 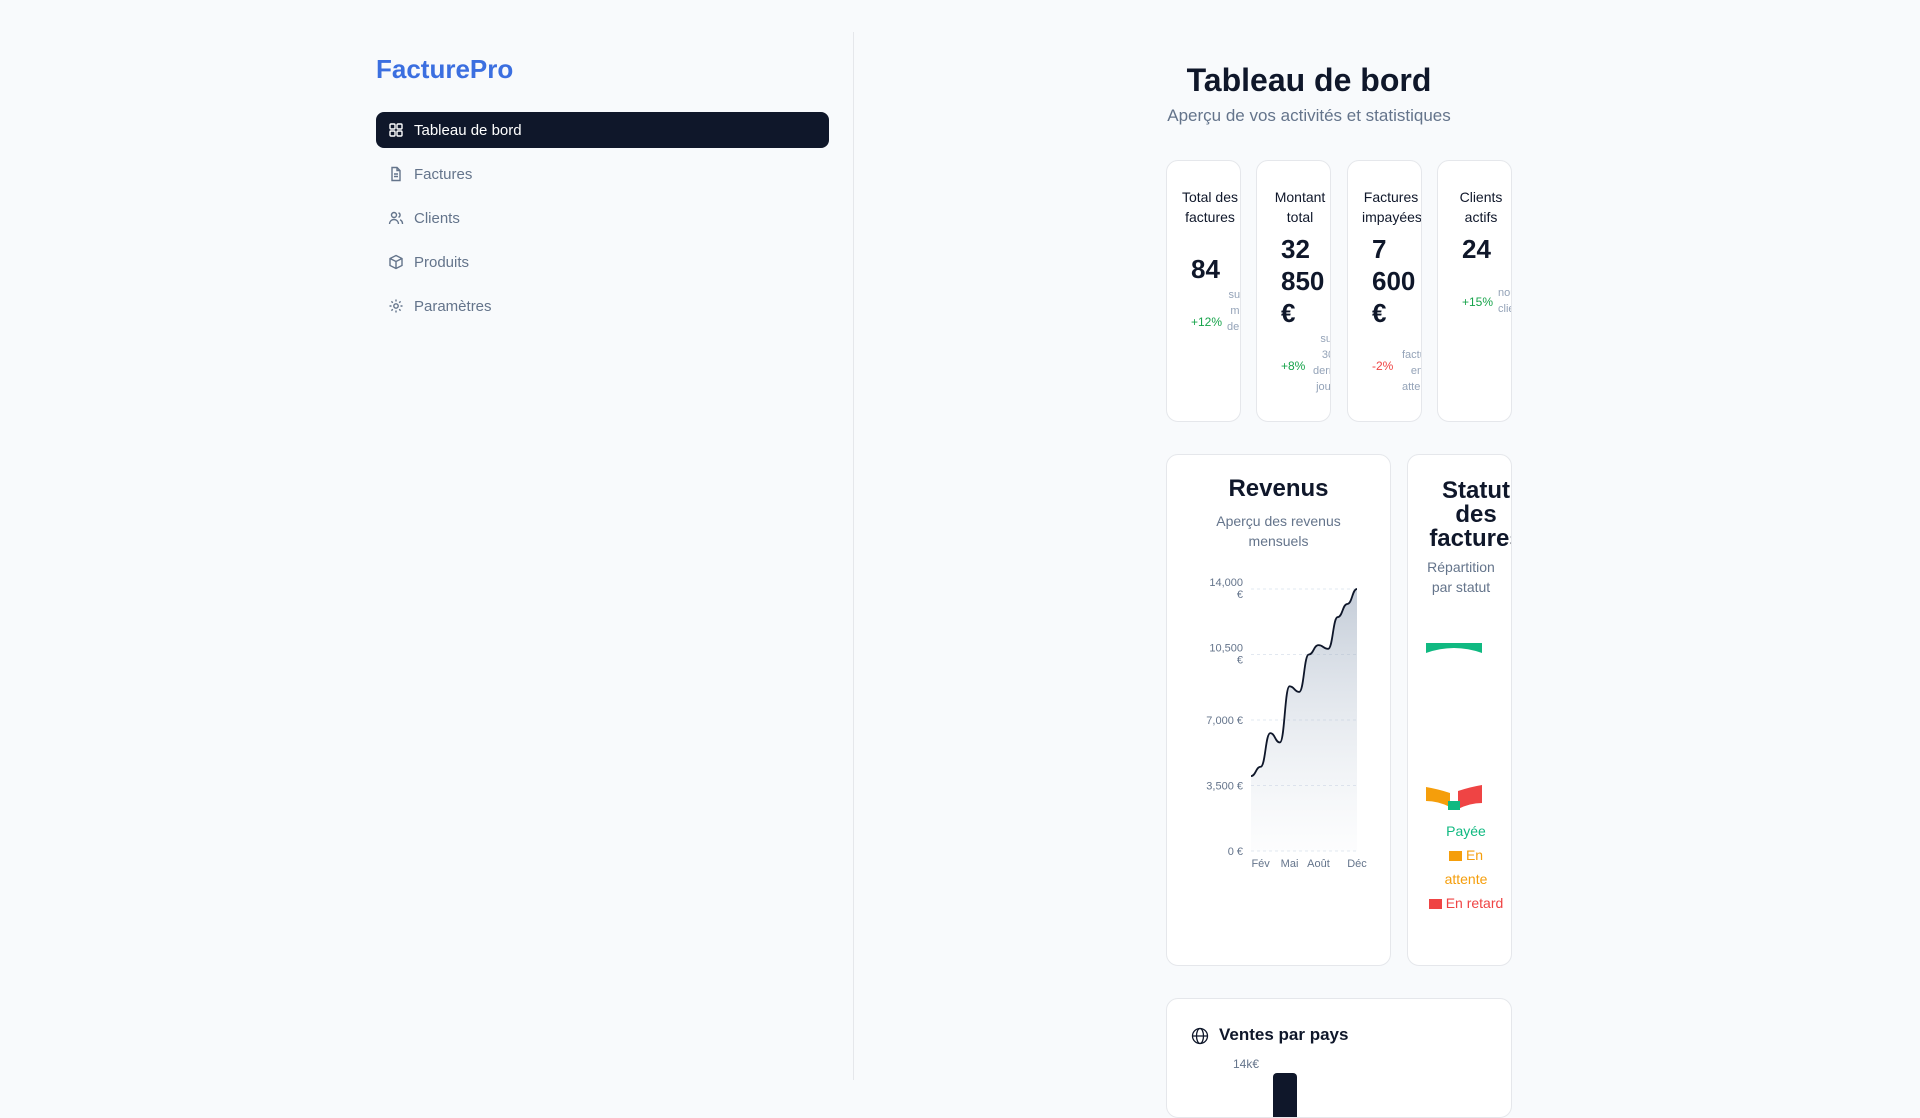 What do you see at coordinates (445, 69) in the screenshot?
I see `brand-logo: FacturePro` at bounding box center [445, 69].